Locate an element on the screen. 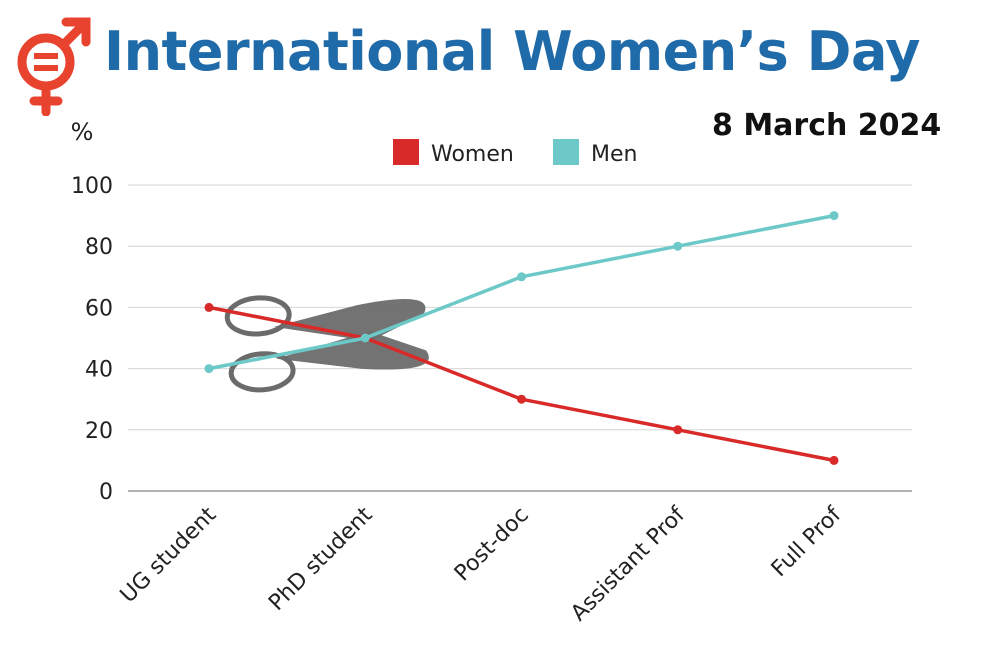  x-tick-label: UG student is located at coordinates (169, 555).